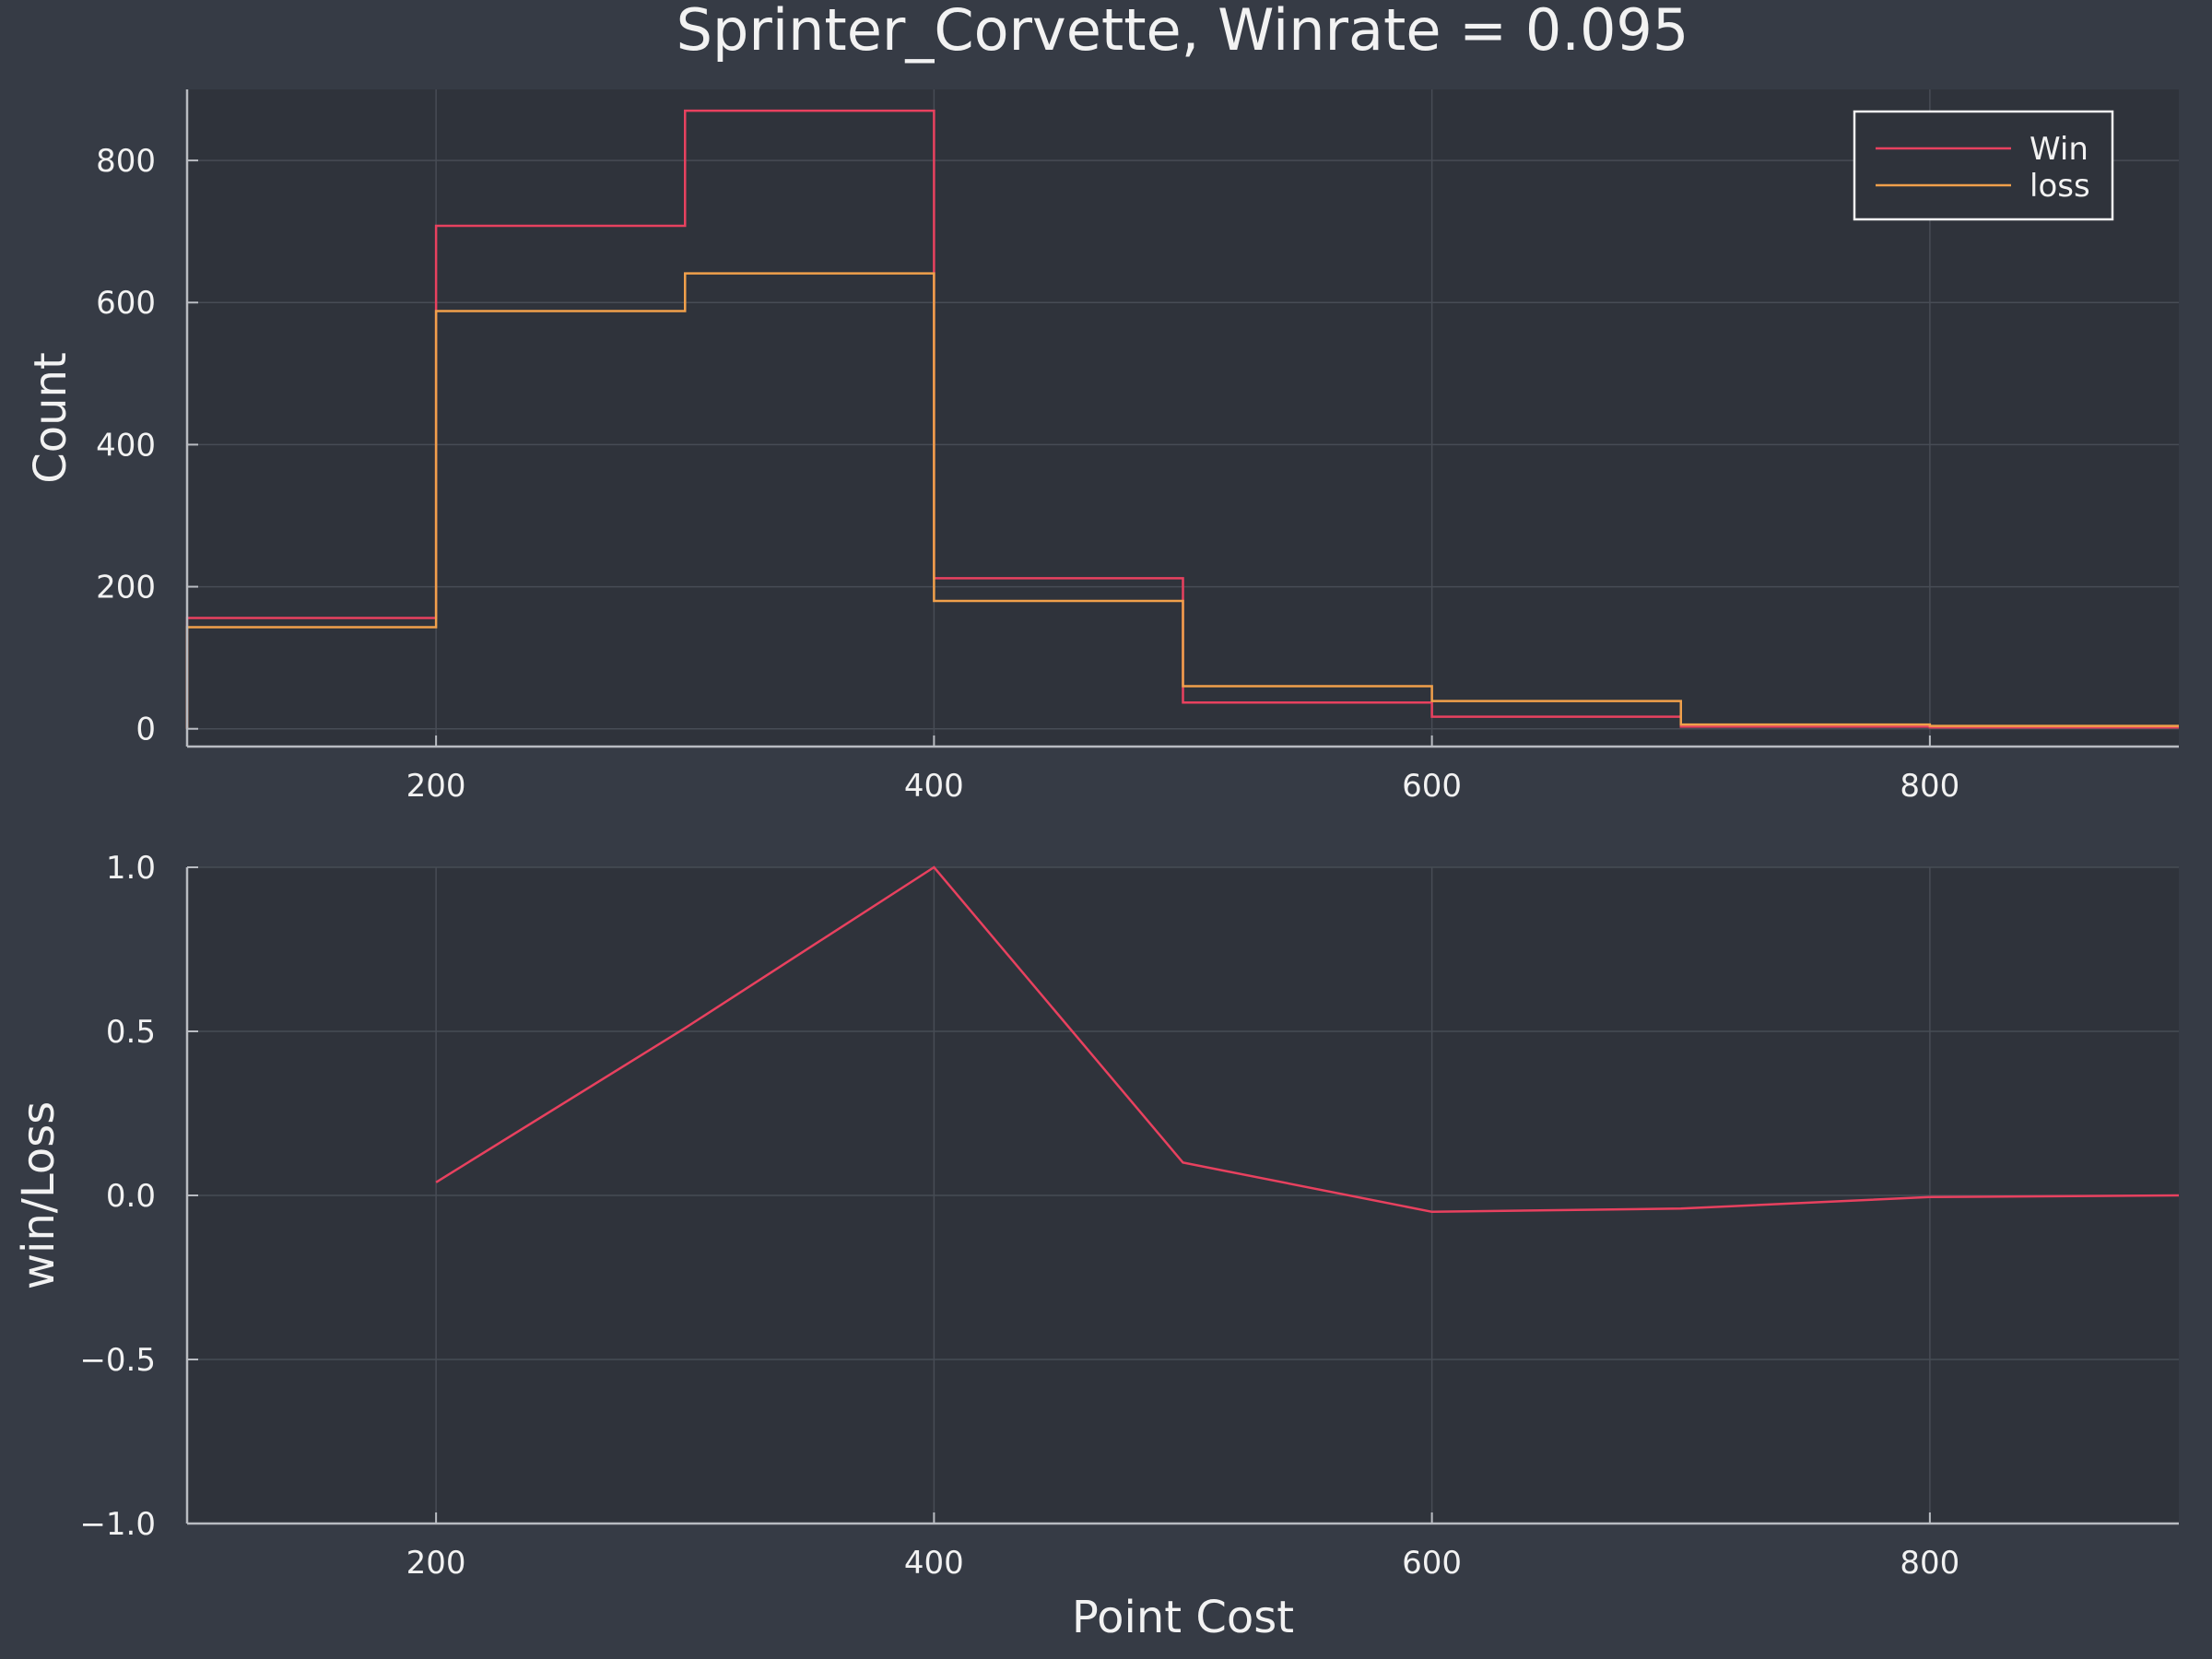  What do you see at coordinates (50, 418) in the screenshot?
I see `top-y-axis-label: Count` at bounding box center [50, 418].